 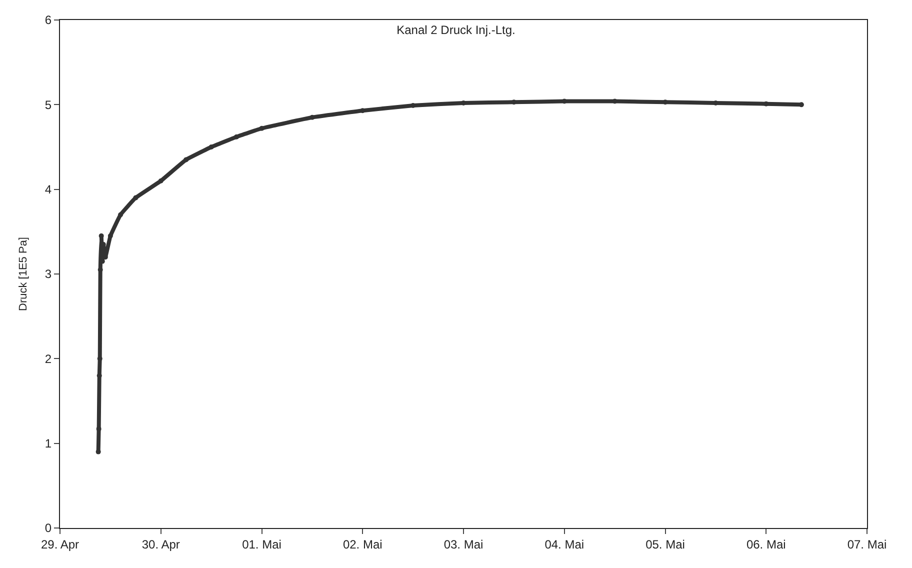 What do you see at coordinates (48, 20) in the screenshot?
I see `y-tick-label: 6` at bounding box center [48, 20].